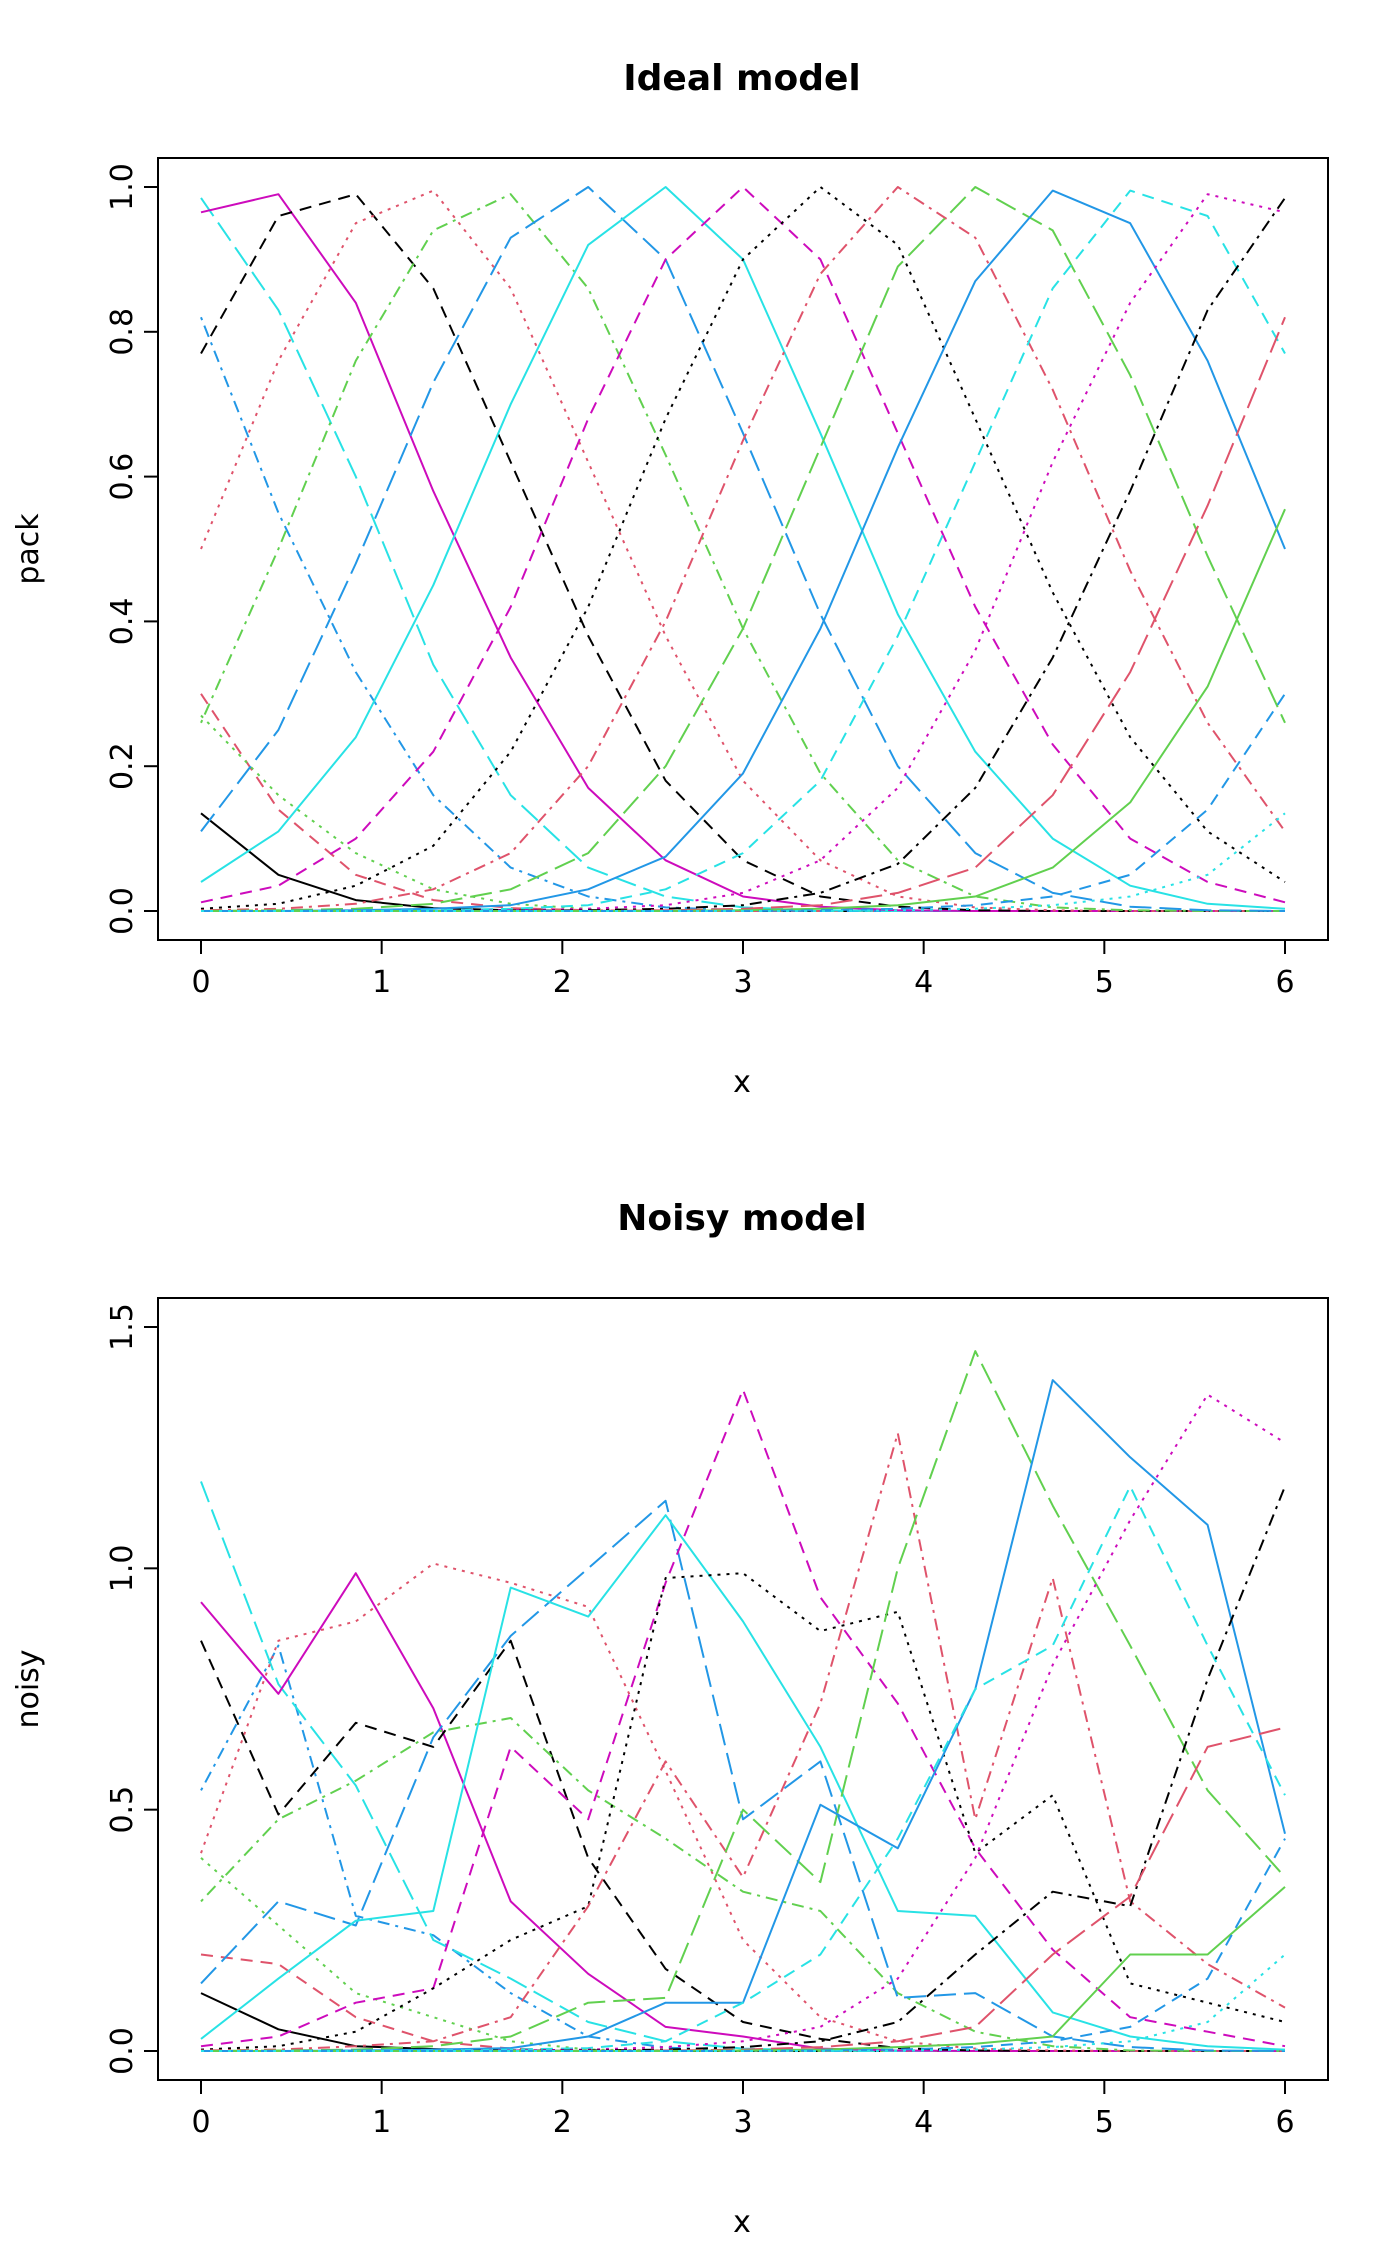  What do you see at coordinates (122, 622) in the screenshot?
I see `y-tick-label: 0.4` at bounding box center [122, 622].